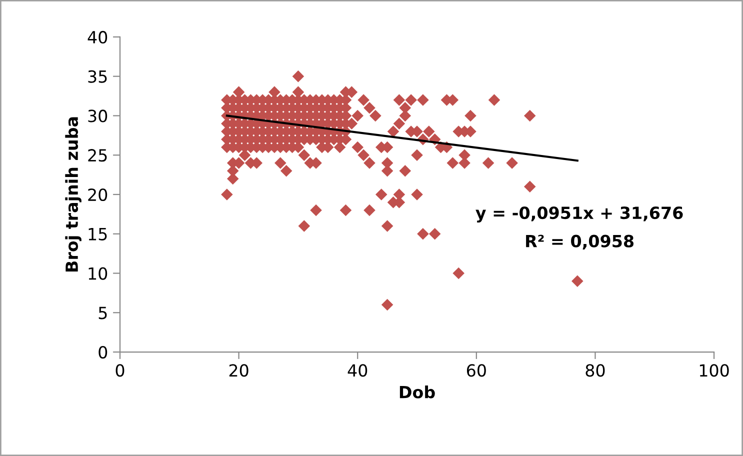  Describe the element at coordinates (97, 155) in the screenshot. I see `y-tick-label: 25` at that location.